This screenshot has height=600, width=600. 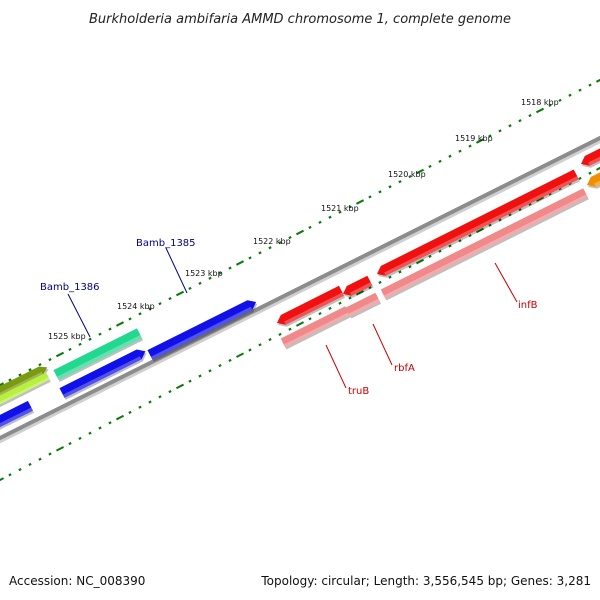 What do you see at coordinates (481, 226) in the screenshot?
I see `gene-infb-arrow-highlight` at bounding box center [481, 226].